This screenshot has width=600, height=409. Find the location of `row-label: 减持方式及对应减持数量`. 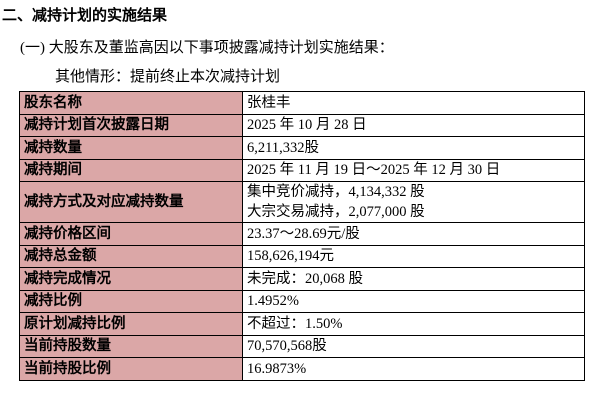

row-label: 减持方式及对应减持数量 is located at coordinates (131, 202).